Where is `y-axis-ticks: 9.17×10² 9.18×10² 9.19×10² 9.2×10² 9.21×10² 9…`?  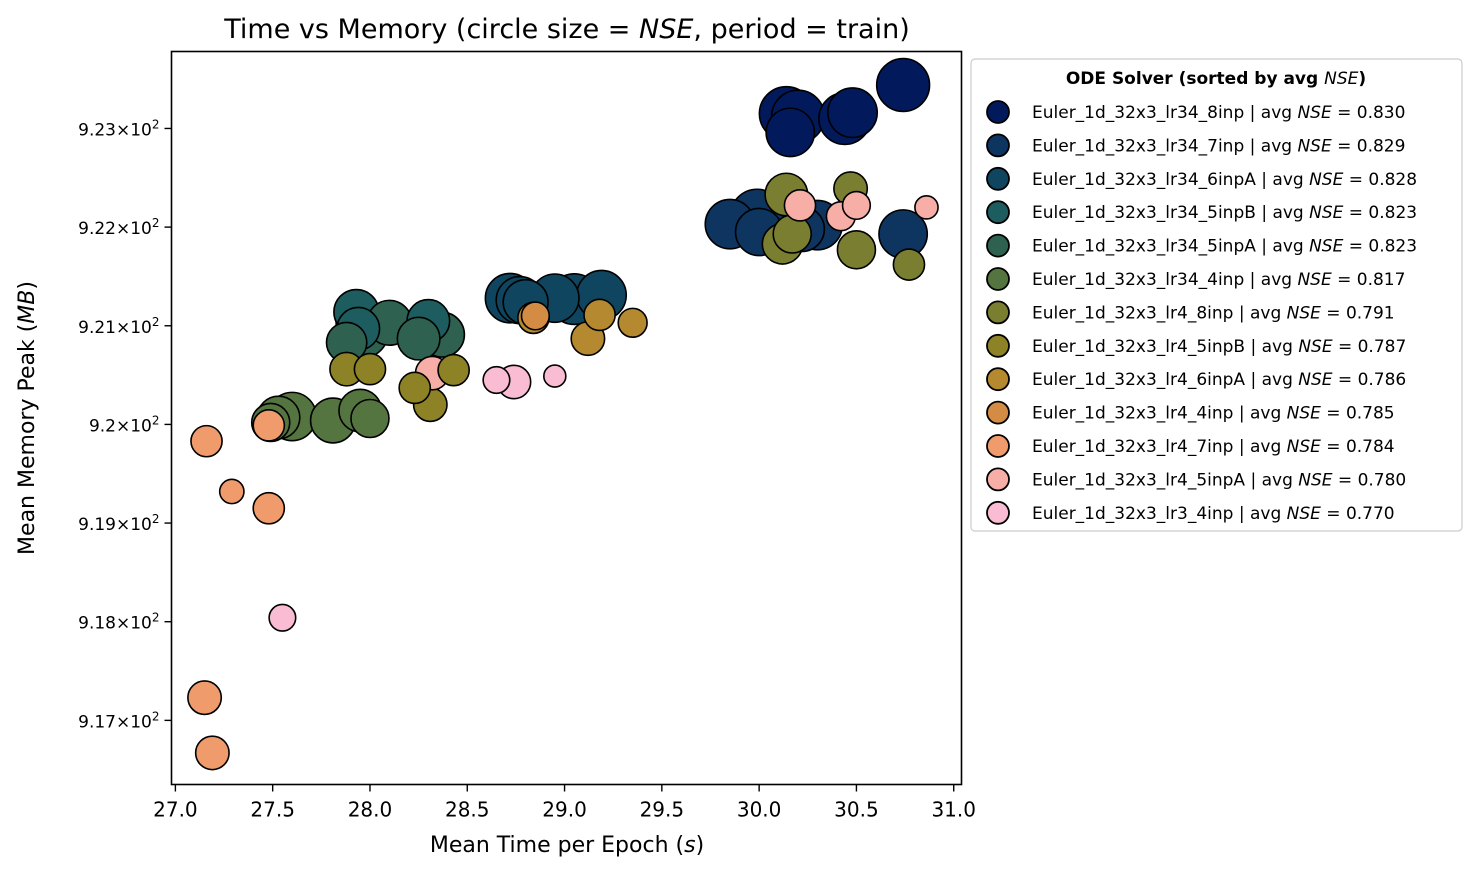
y-axis-ticks: 9.17×10² 9.18×10² 9.19×10² 9.2×10² 9.21×10² 9… is located at coordinates (125, 424).